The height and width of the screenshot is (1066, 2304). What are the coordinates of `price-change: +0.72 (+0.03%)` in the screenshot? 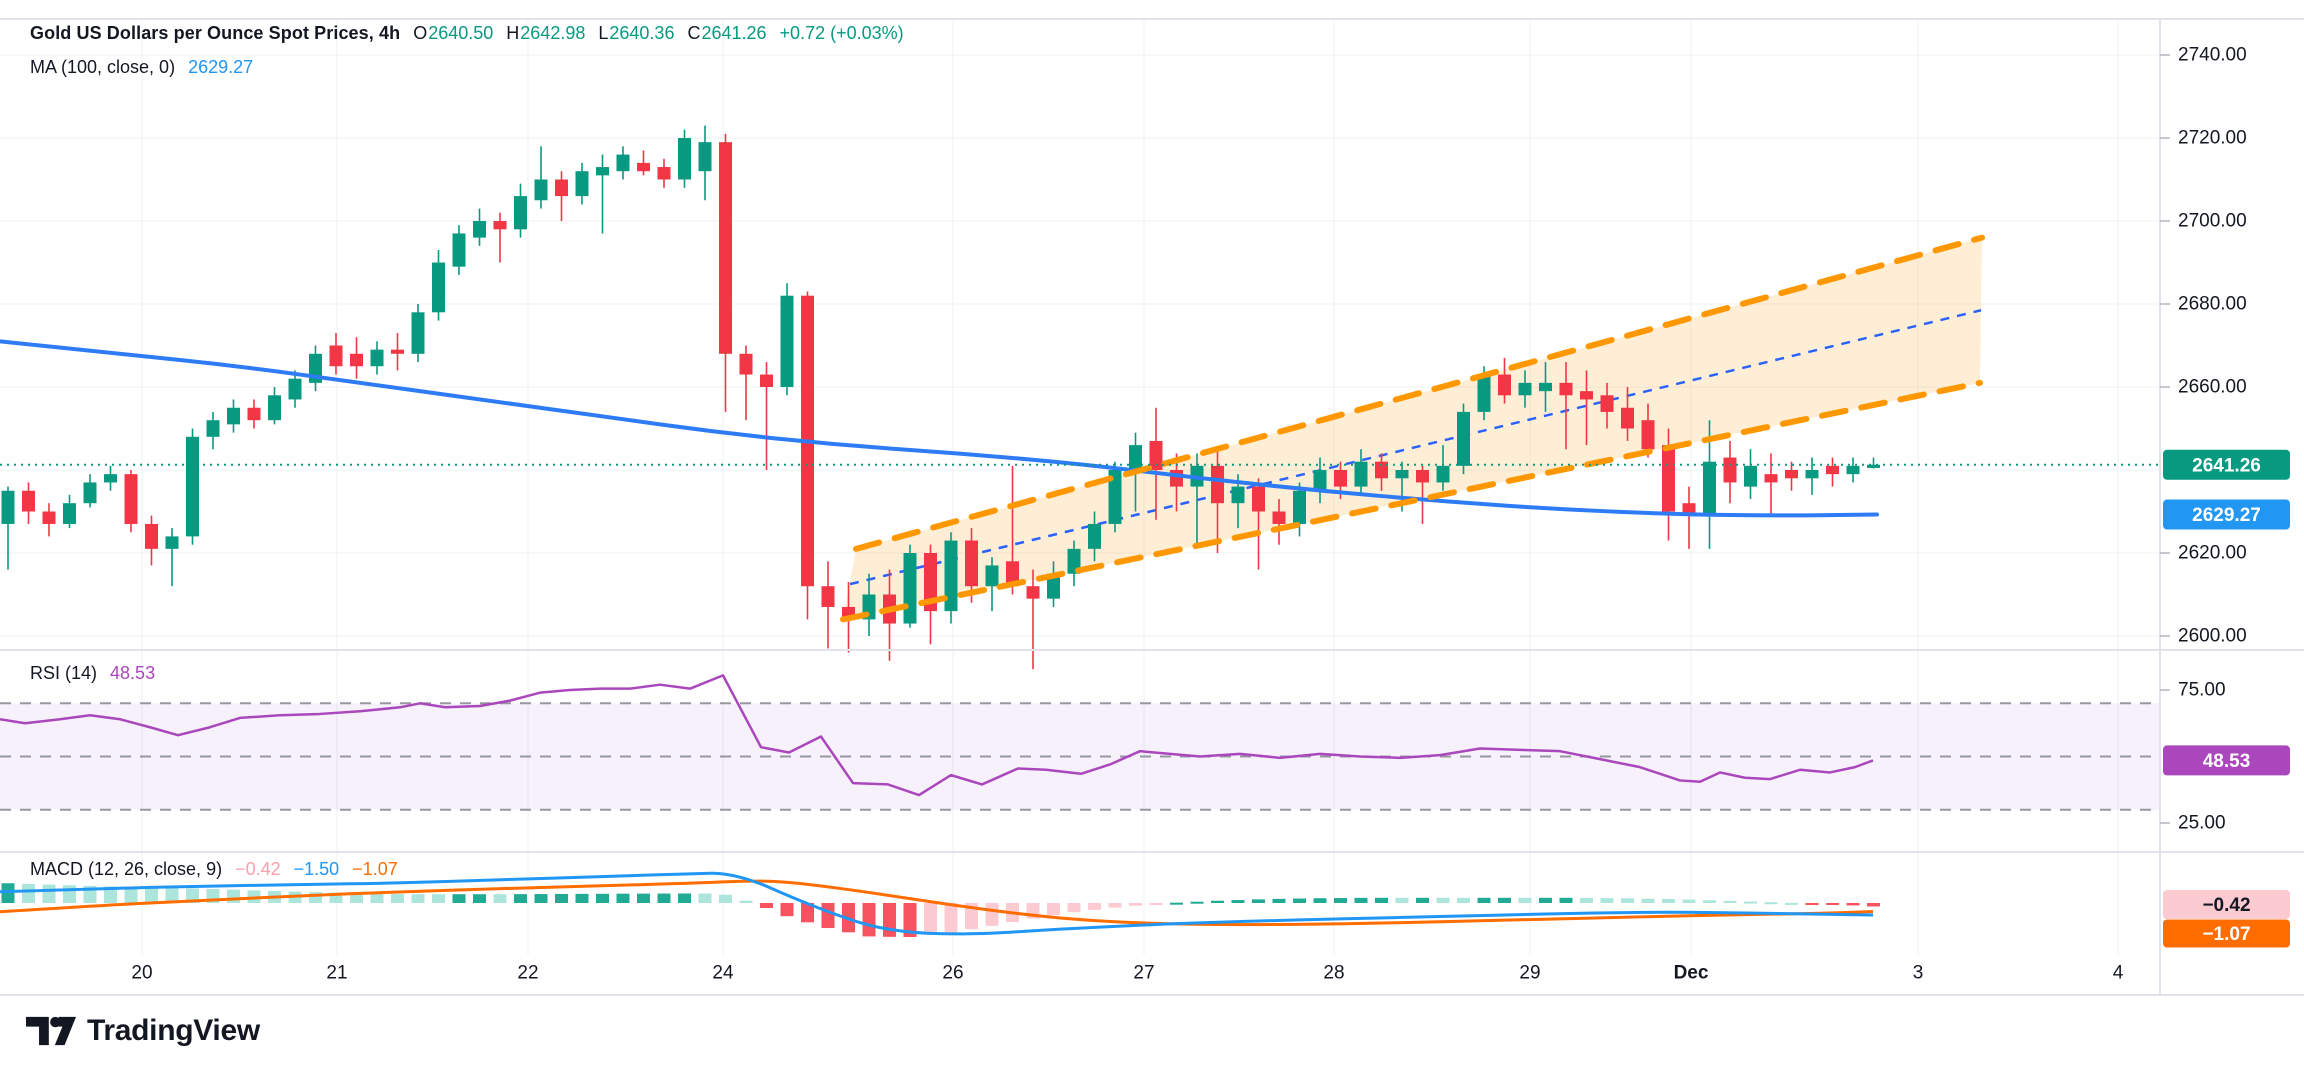 It's located at (841, 33).